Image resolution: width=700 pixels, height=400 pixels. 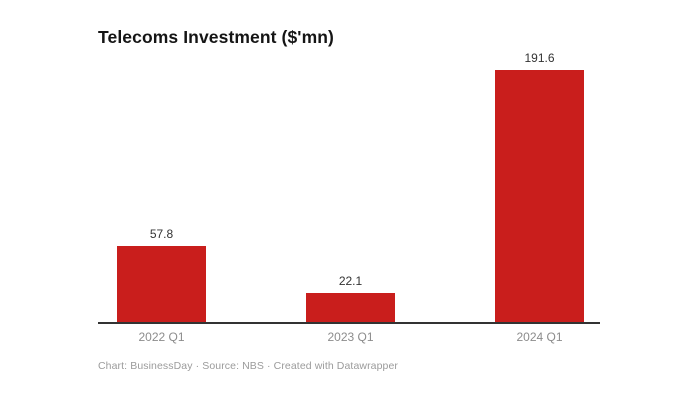 I want to click on bar-2022-q1, so click(x=161, y=284).